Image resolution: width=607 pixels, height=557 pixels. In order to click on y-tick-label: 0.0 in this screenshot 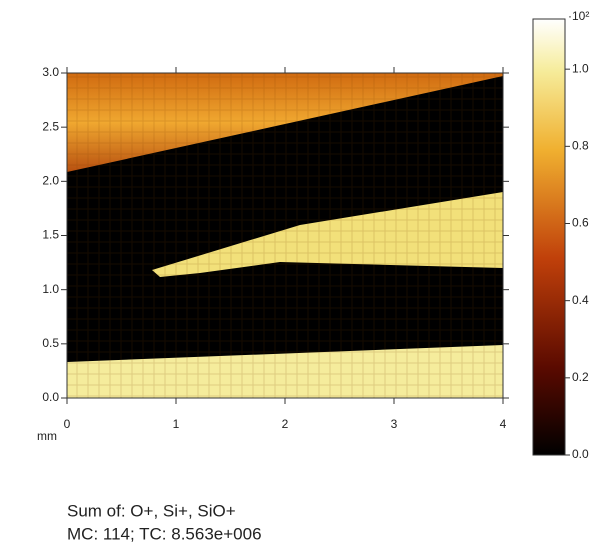, I will do `click(50, 397)`.